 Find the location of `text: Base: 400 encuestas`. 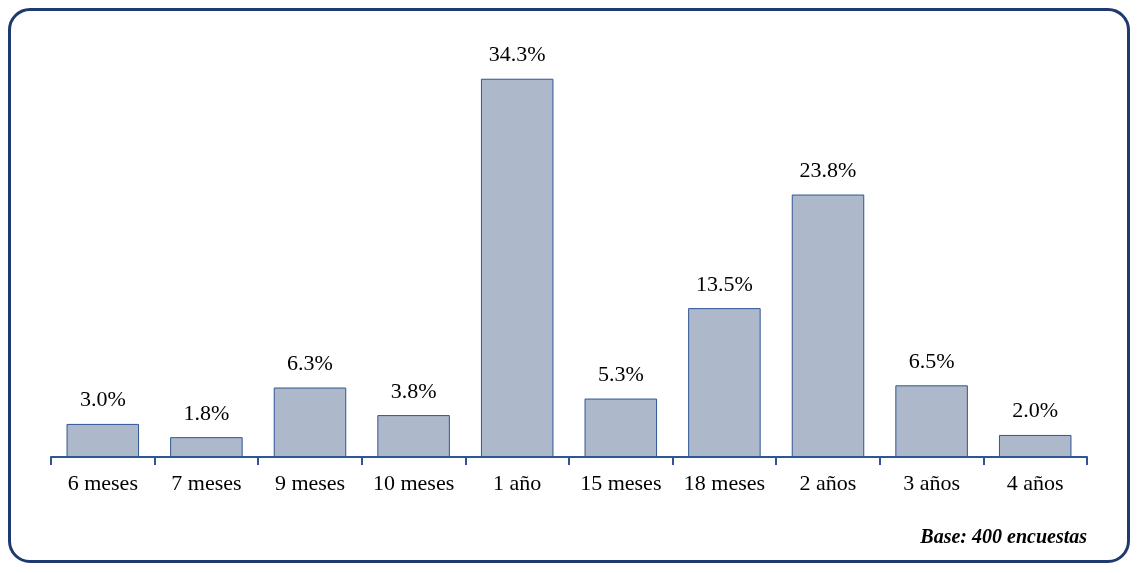

text: Base: 400 encuestas is located at coordinates (1003, 536).